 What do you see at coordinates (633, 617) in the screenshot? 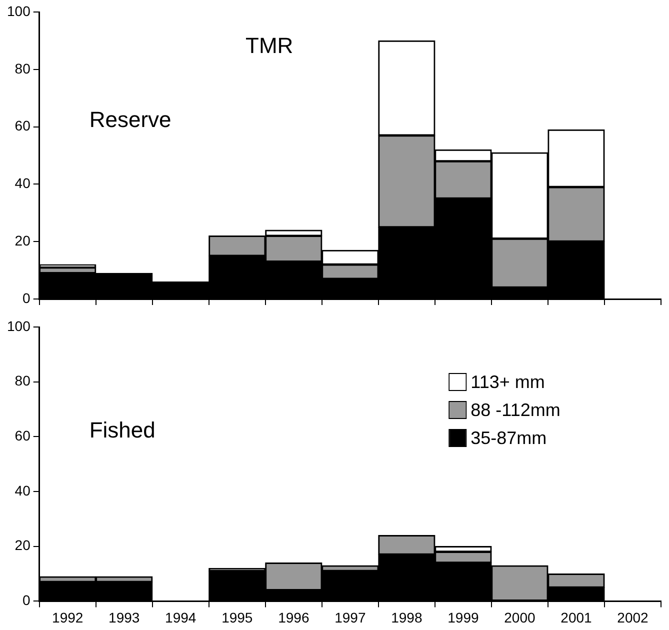
I see `x-tick-label: 2002` at bounding box center [633, 617].